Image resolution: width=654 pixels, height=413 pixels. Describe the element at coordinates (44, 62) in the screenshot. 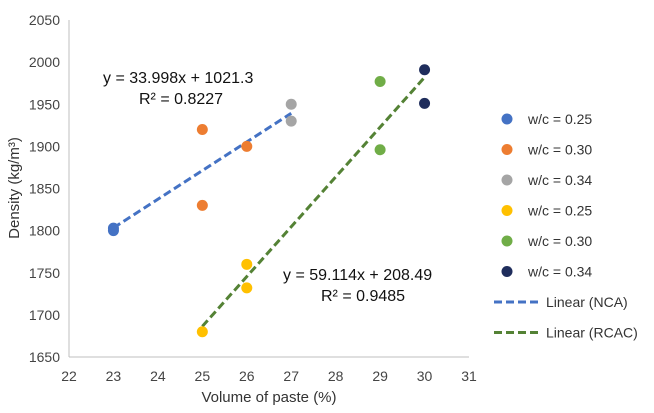

I see `y-tick-label: 2000` at that location.